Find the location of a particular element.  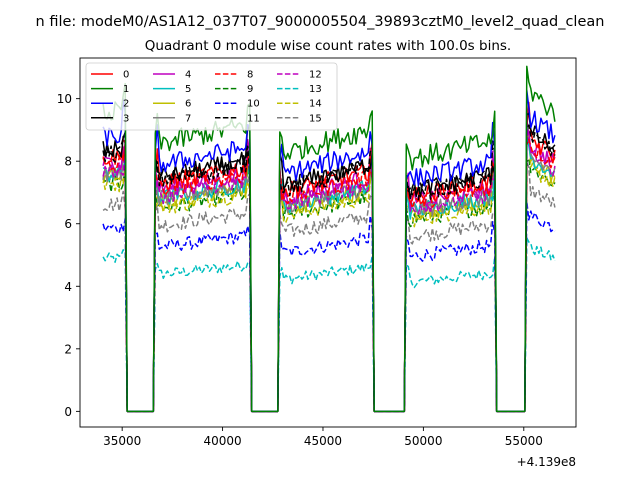

legend-label-11: 11 is located at coordinates (253, 118).